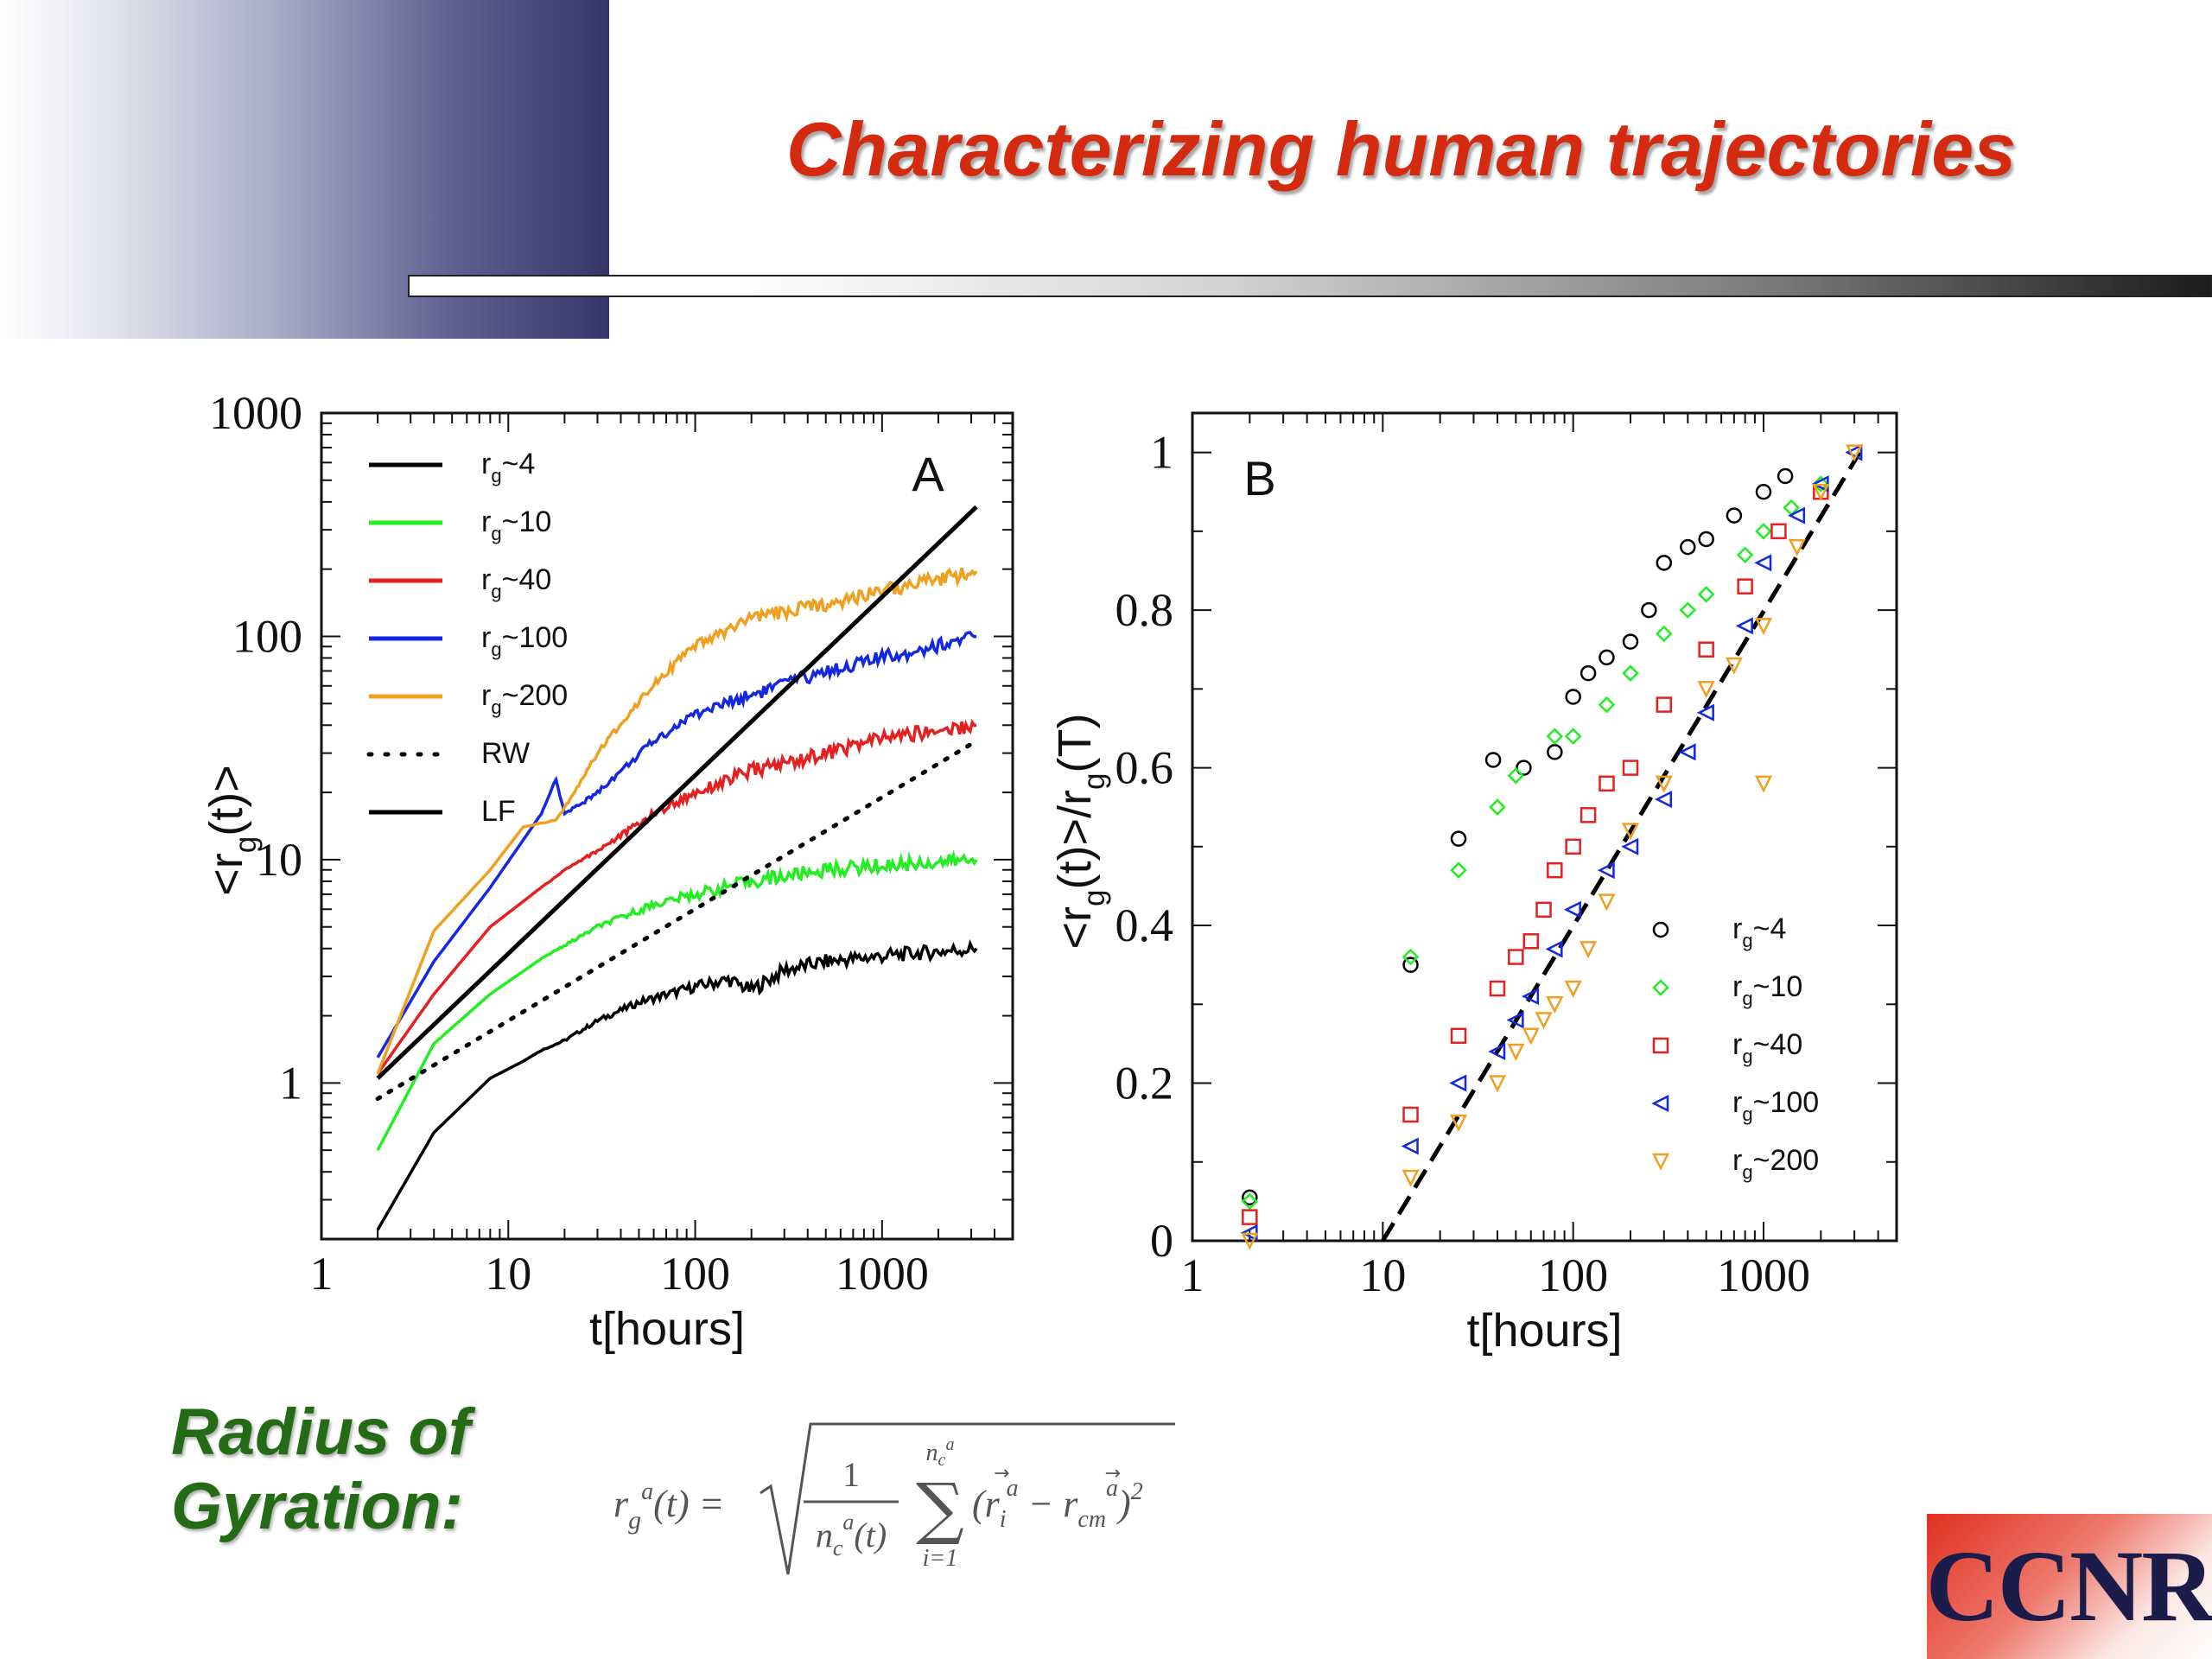  What do you see at coordinates (2069, 1586) in the screenshot?
I see `ccnr-logo: CCNR` at bounding box center [2069, 1586].